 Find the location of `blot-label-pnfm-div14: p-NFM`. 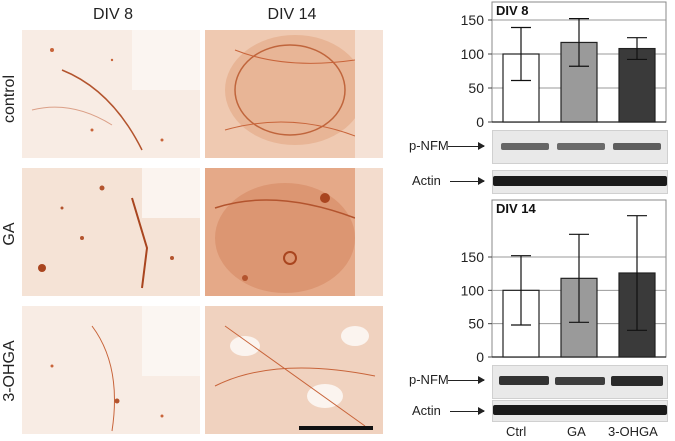

blot-label-pnfm-div14: p-NFM is located at coordinates (429, 379).